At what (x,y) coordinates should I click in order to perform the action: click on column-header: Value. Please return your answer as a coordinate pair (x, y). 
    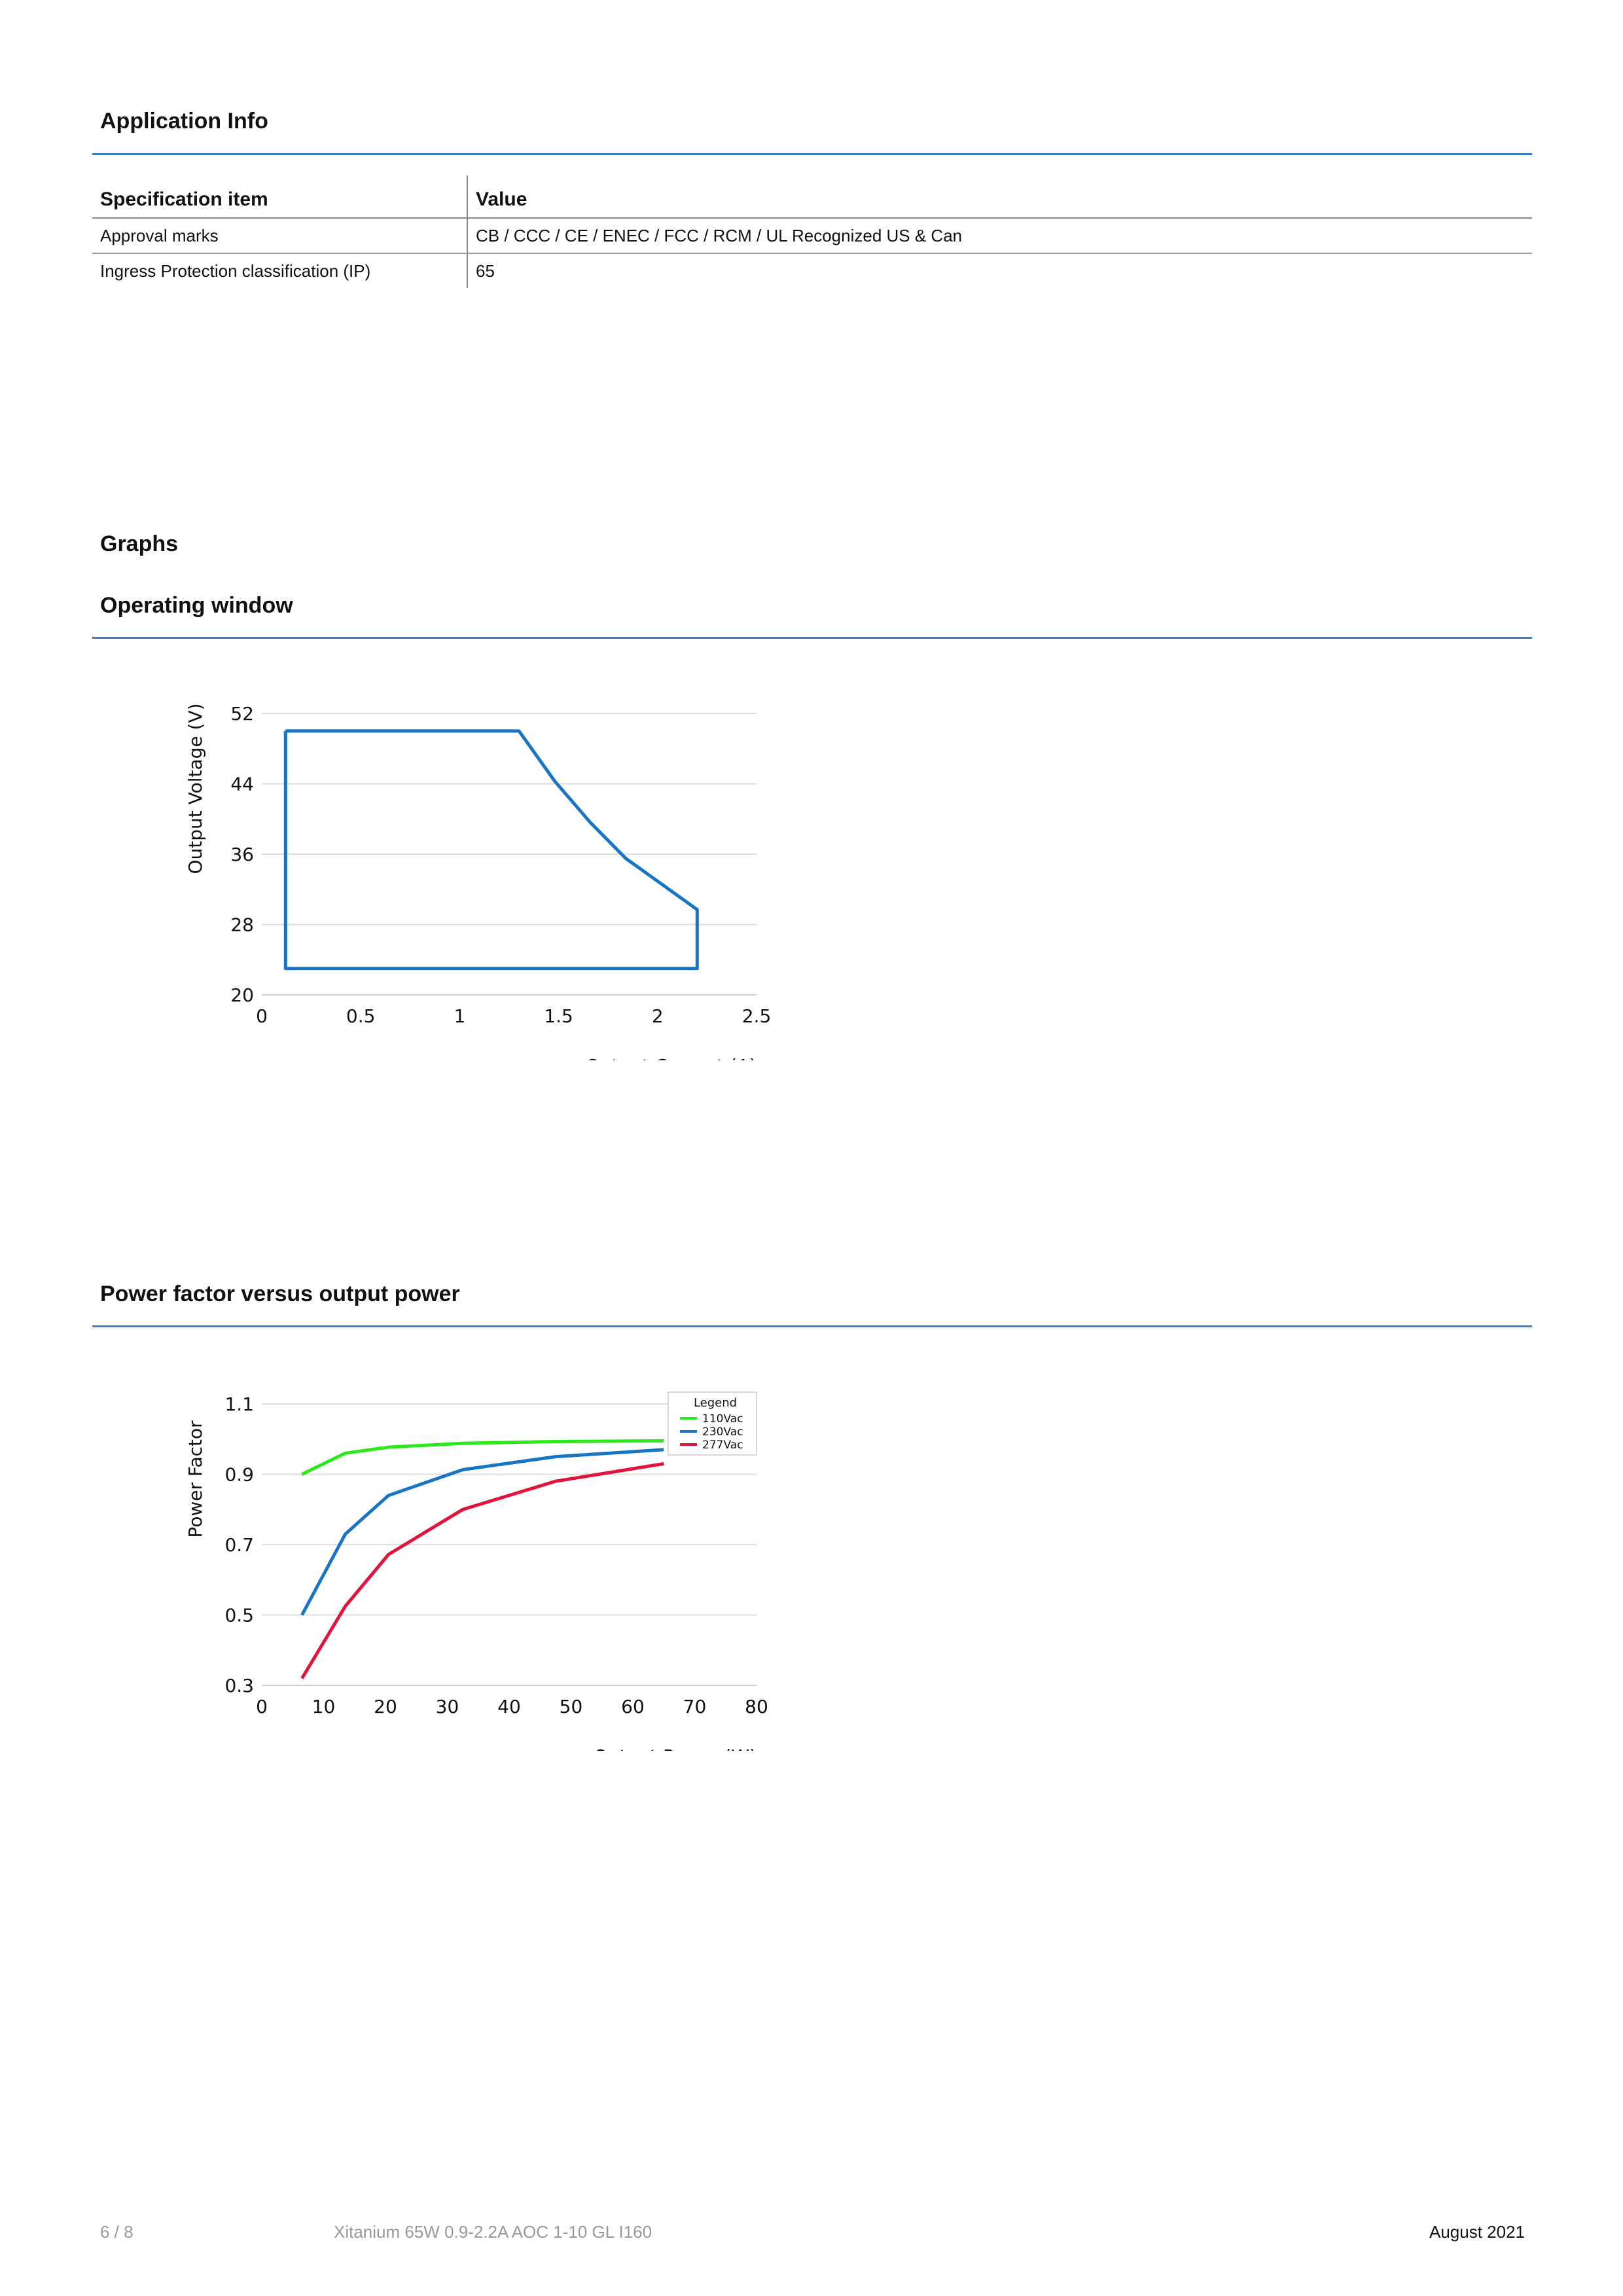
    Looking at the image, I should click on (999, 197).